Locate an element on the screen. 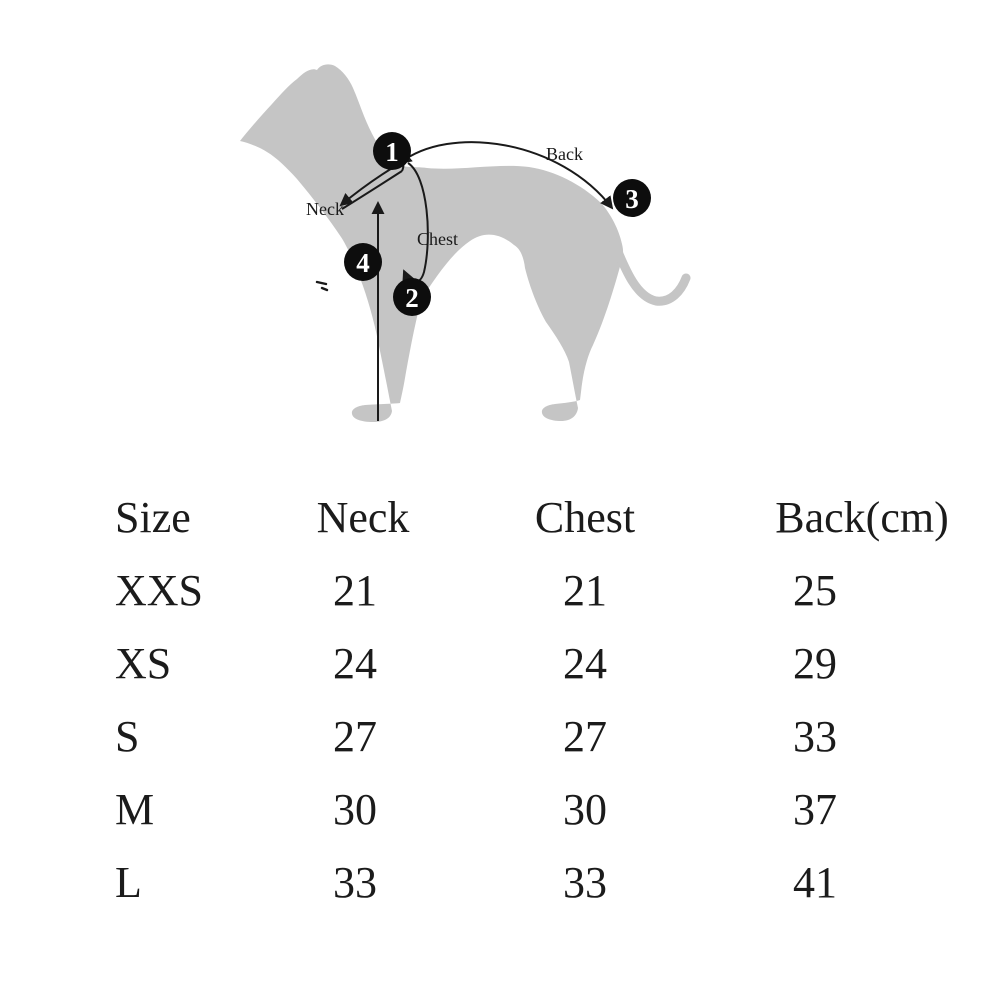  chest-value: 21 is located at coordinates (585, 590).